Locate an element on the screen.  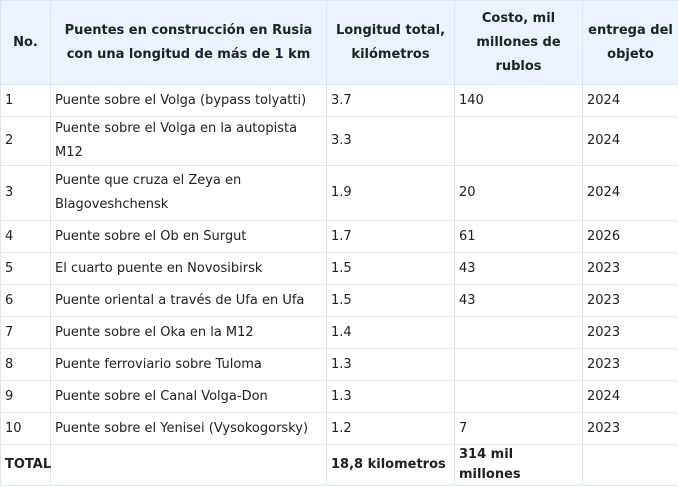
table-row: 7 Puente sobre el Oka en la M12 1.4 2023 is located at coordinates (339, 333).